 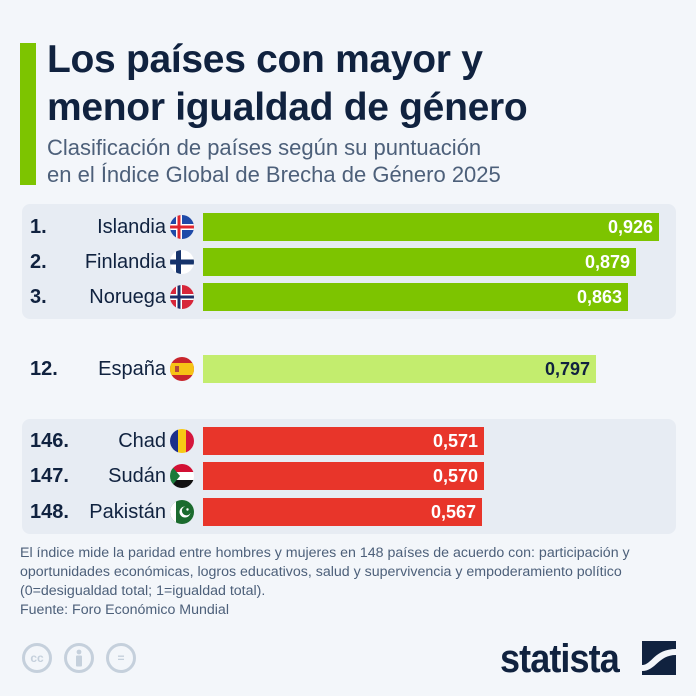 What do you see at coordinates (142, 441) in the screenshot?
I see `country-label: Chad` at bounding box center [142, 441].